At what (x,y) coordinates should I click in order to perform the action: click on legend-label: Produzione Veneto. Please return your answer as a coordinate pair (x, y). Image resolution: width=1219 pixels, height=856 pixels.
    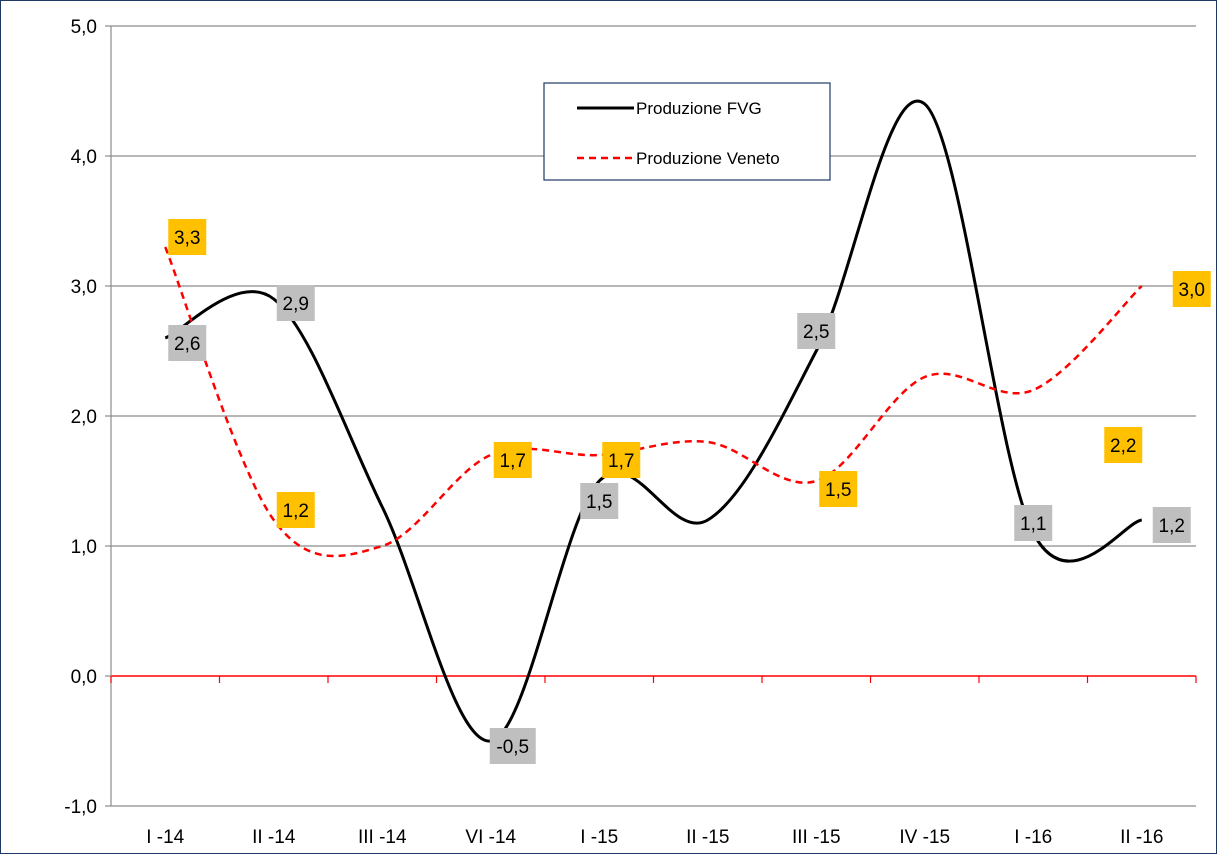
    Looking at the image, I should click on (708, 158).